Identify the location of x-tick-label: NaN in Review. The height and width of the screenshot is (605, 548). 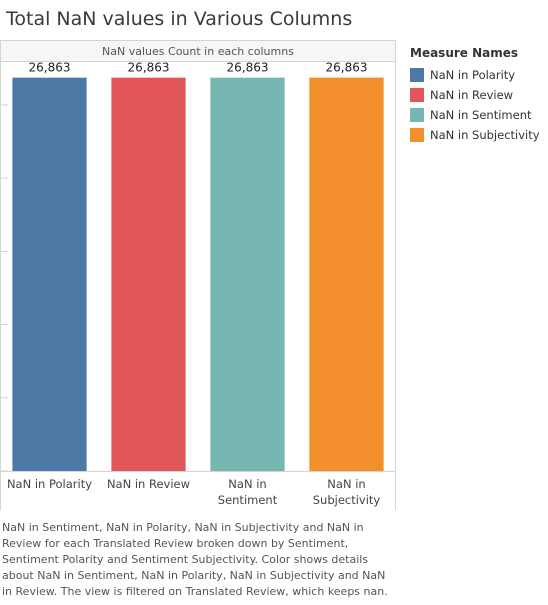
(148, 484).